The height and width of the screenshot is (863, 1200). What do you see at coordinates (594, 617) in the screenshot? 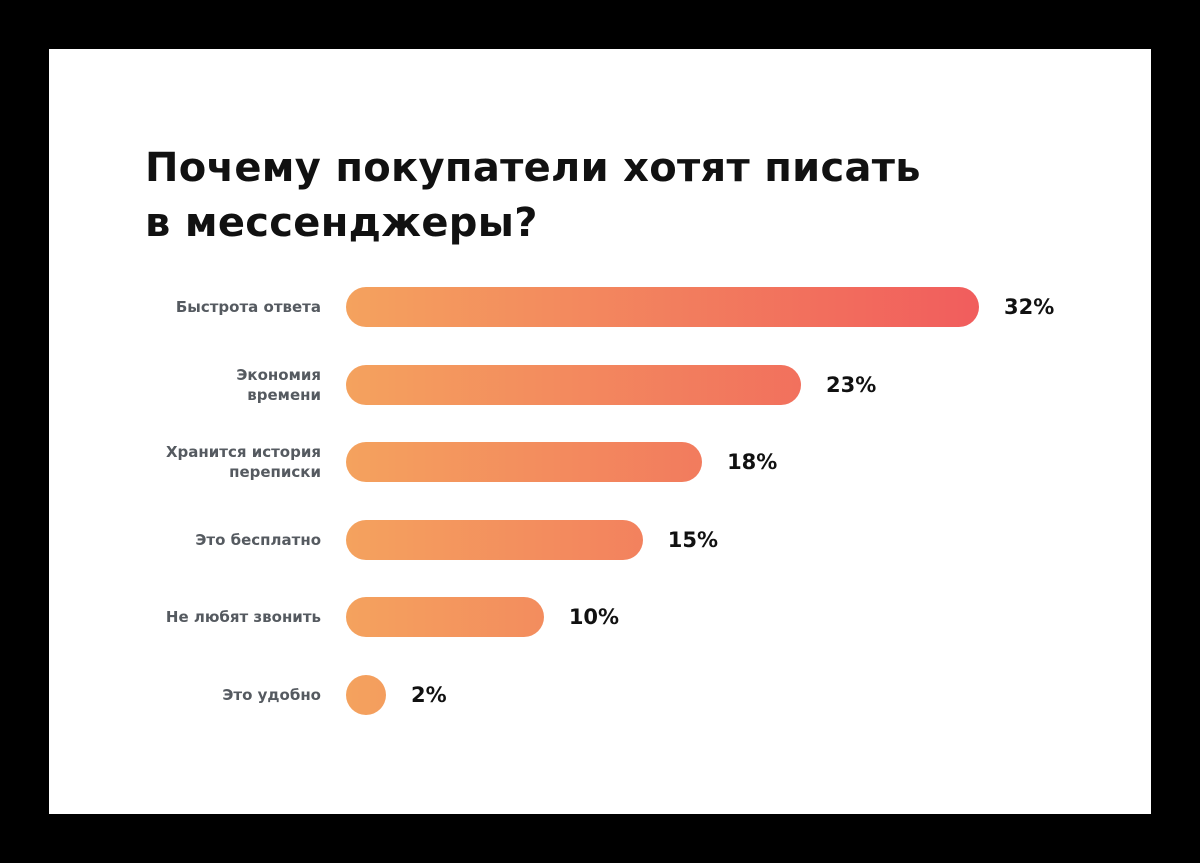
I see `value-label: 10%` at bounding box center [594, 617].